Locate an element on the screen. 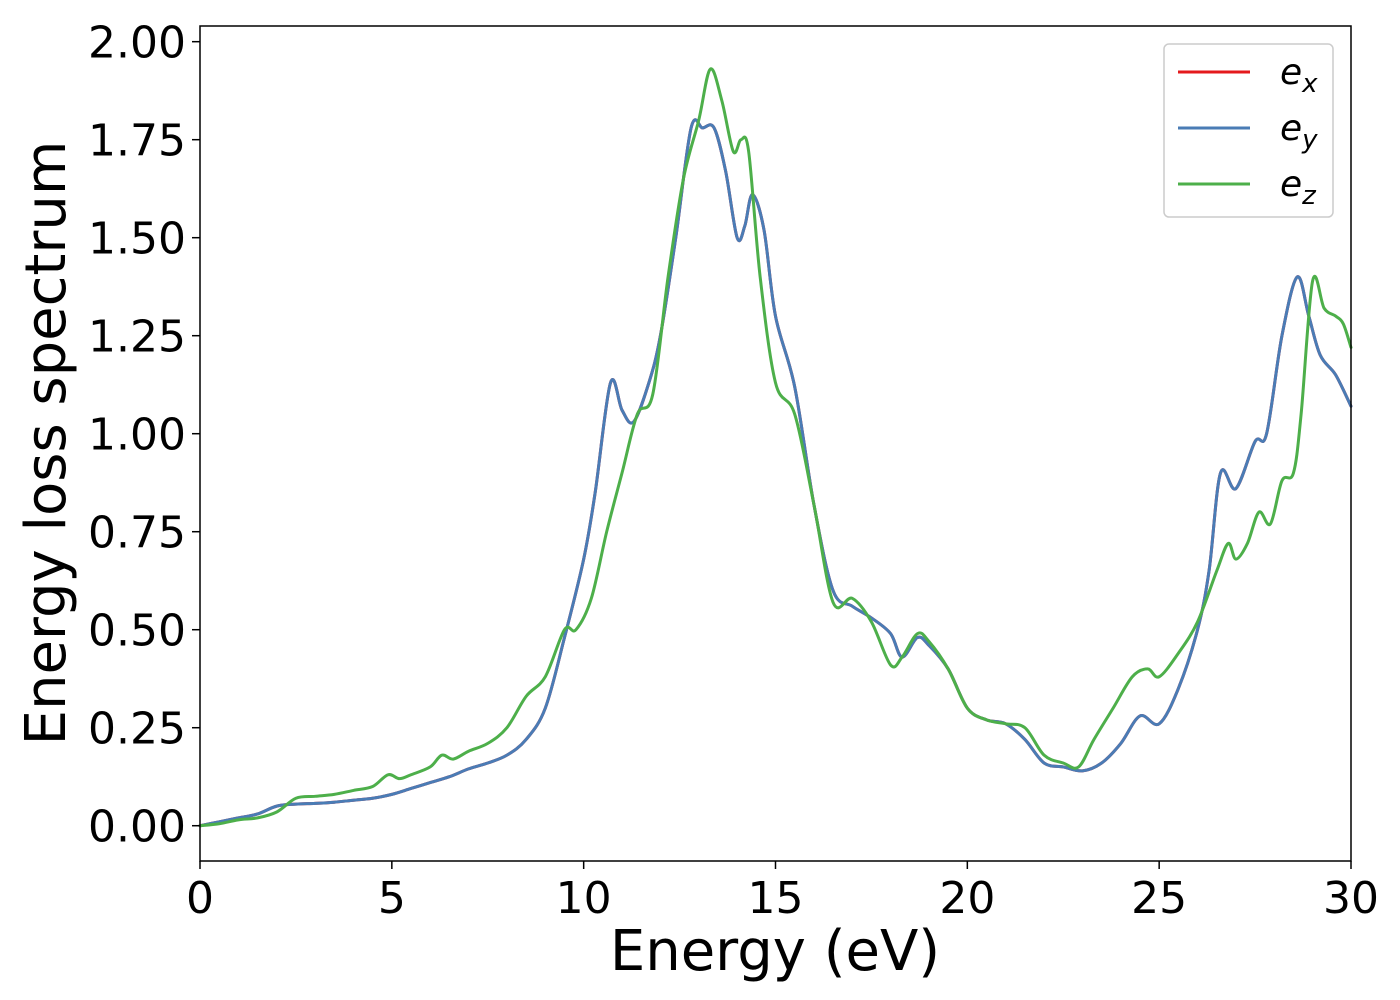 This screenshot has width=1400, height=1000. legend-frame is located at coordinates (1248, 130).